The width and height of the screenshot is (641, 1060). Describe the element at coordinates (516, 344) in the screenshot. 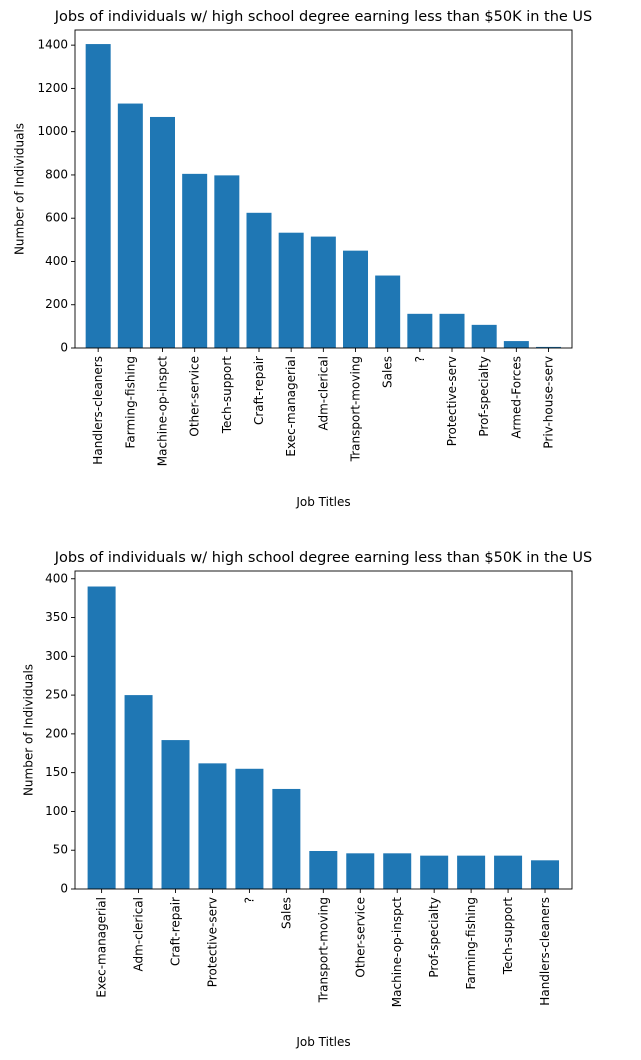

I see `bar-armed-forces` at that location.